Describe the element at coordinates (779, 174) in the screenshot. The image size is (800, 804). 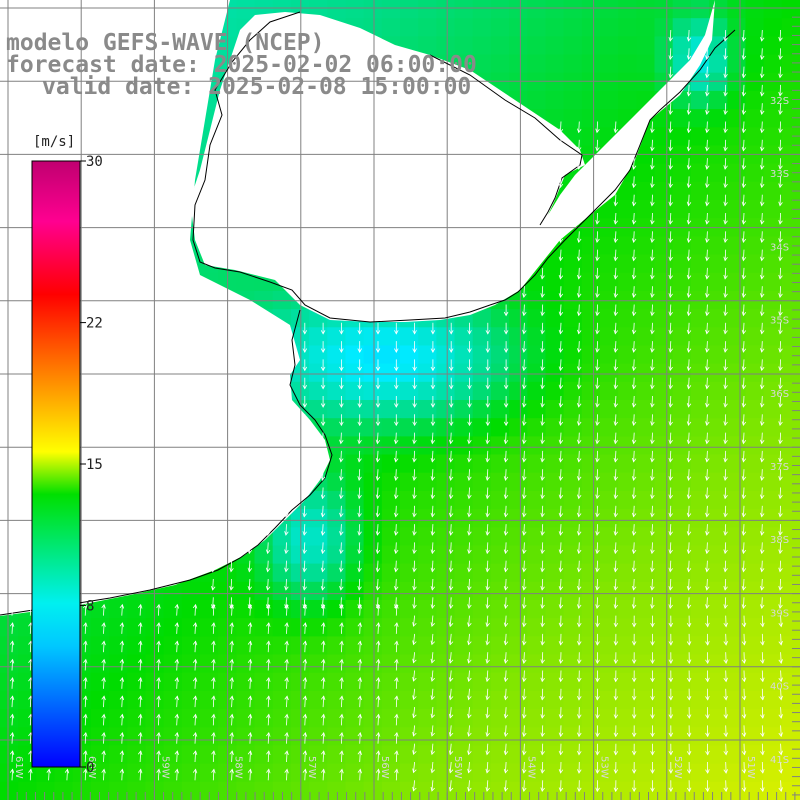
I see `lat-label: 33S` at that location.